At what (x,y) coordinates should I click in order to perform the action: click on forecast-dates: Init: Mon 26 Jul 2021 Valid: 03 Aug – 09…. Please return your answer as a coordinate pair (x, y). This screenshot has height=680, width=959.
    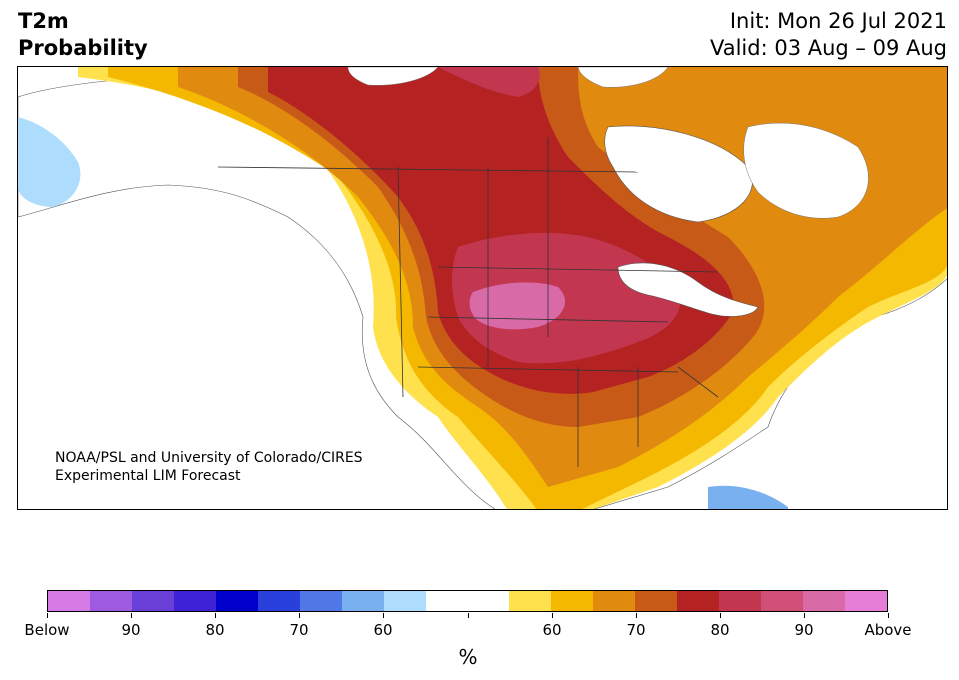
    Looking at the image, I should click on (828, 35).